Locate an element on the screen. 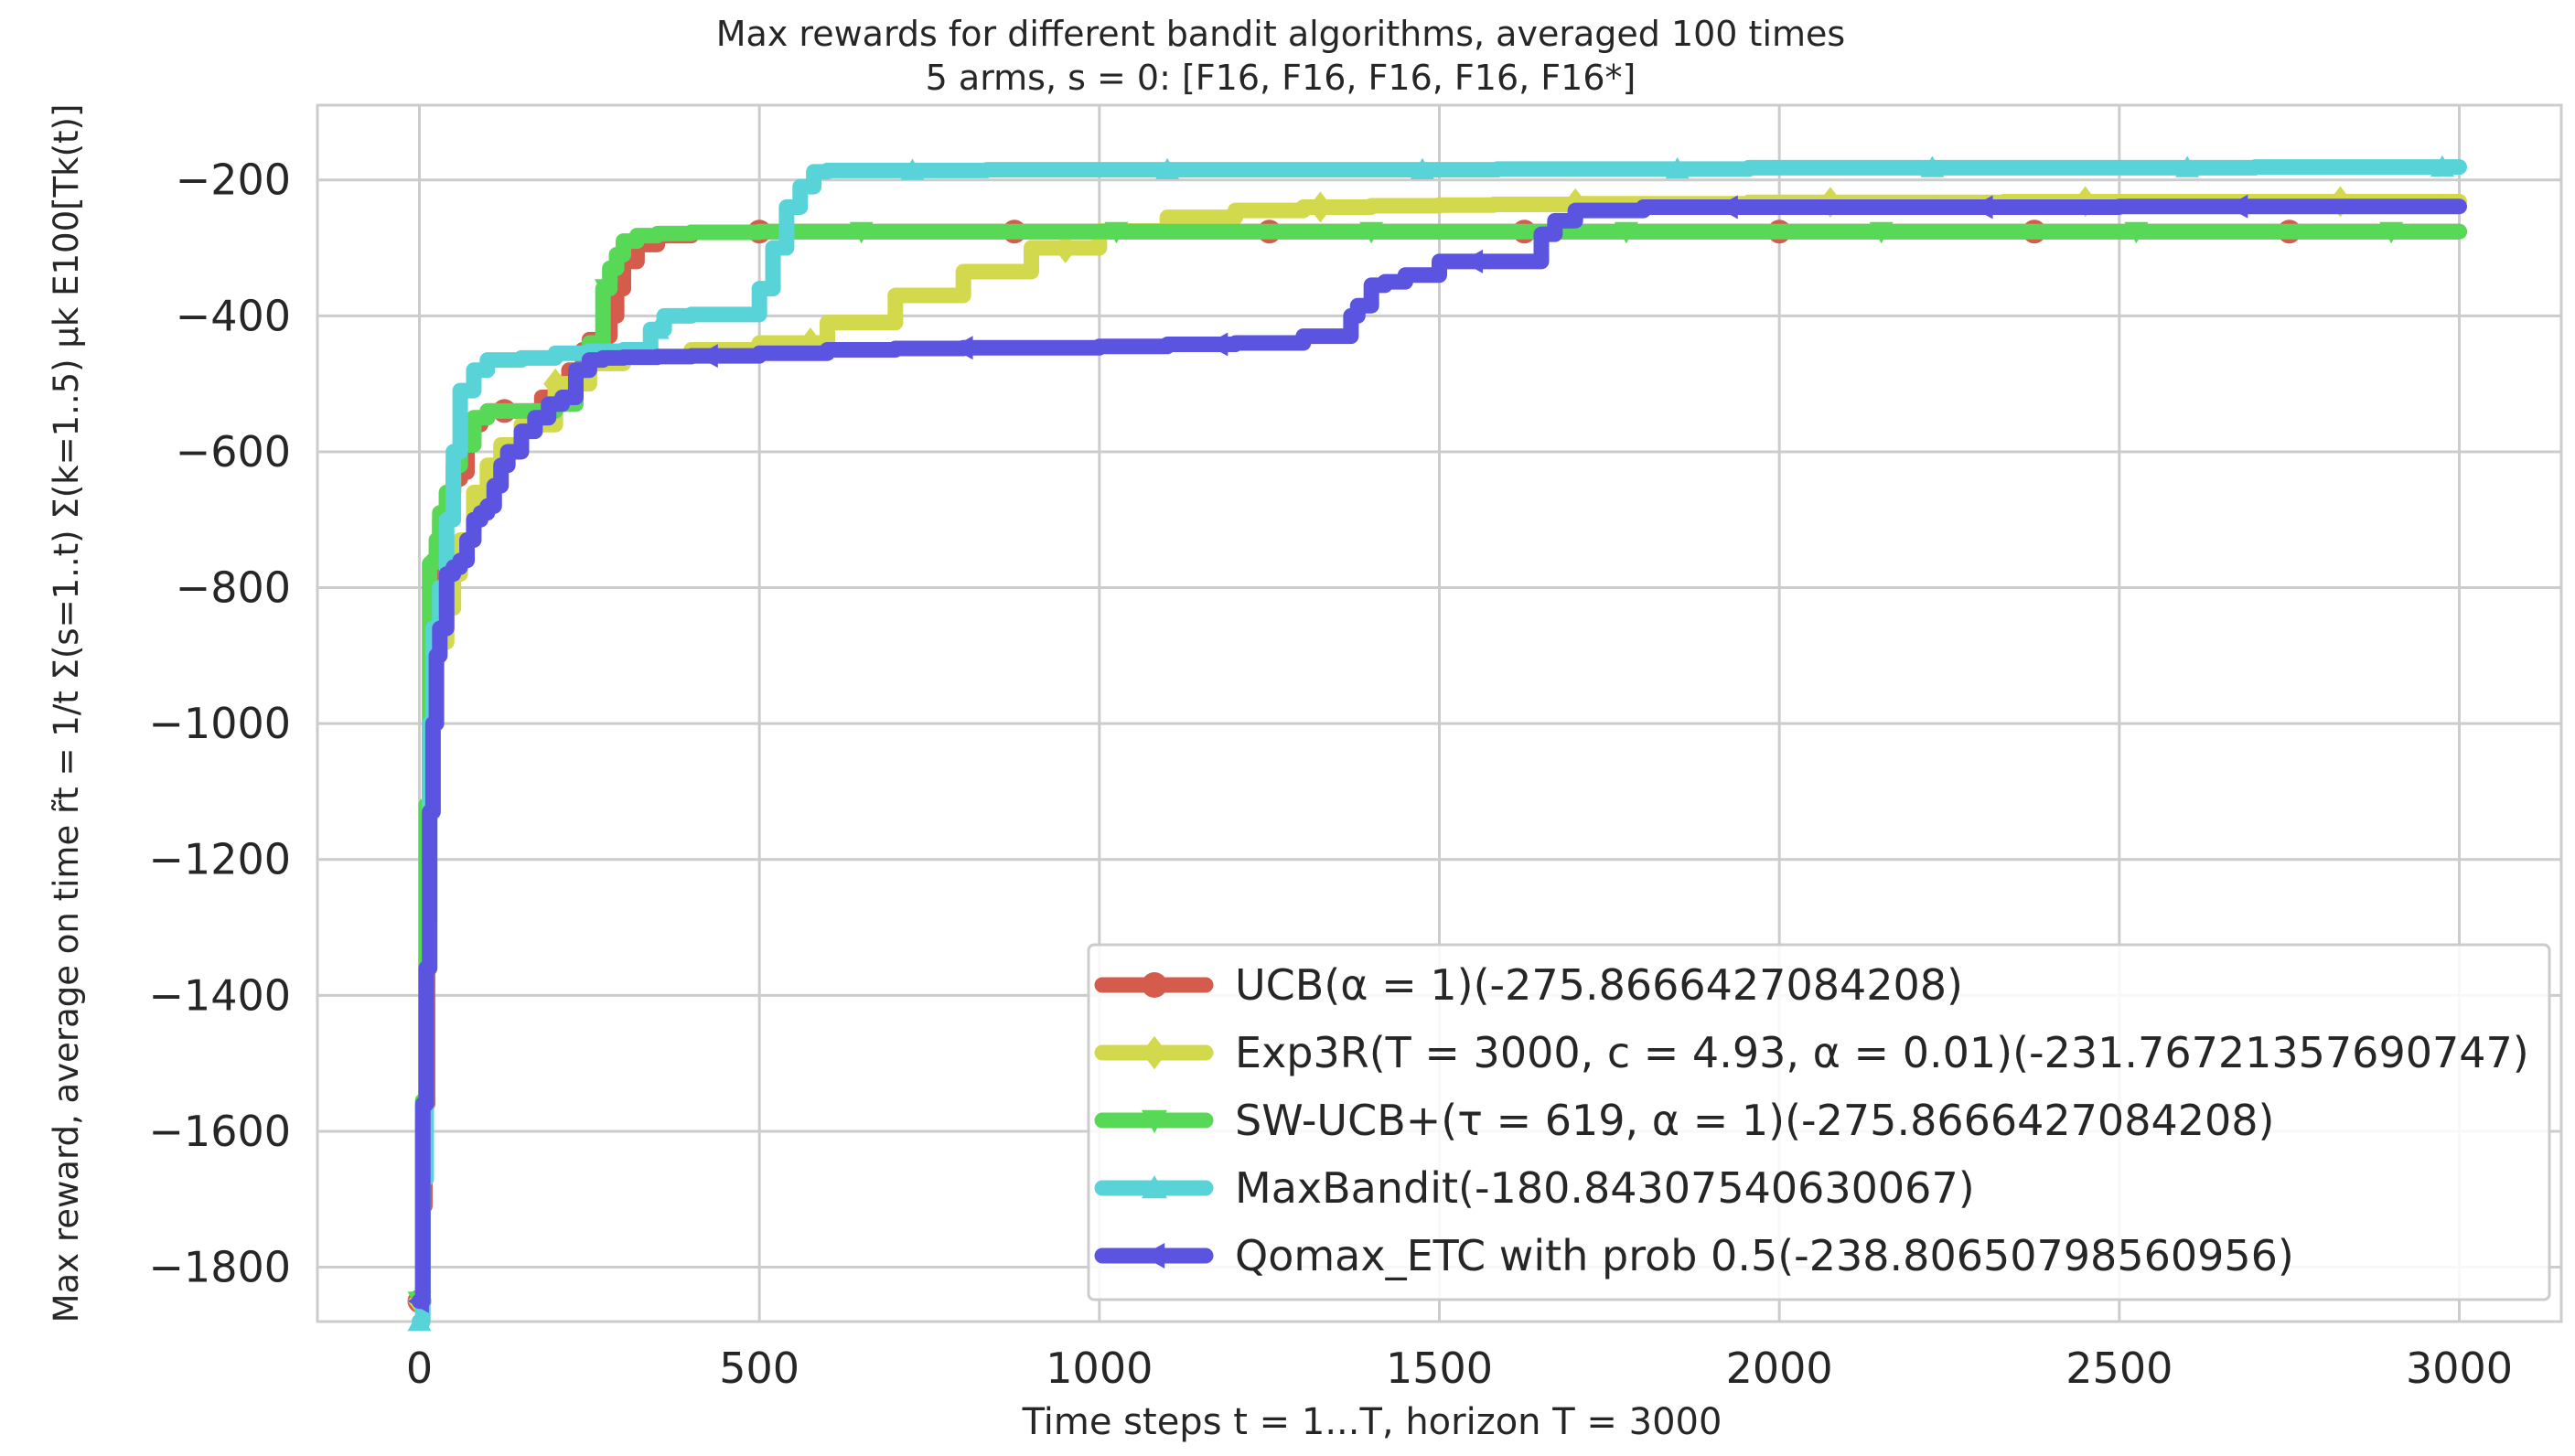  x-tick-label: 1000 is located at coordinates (1099, 1368).